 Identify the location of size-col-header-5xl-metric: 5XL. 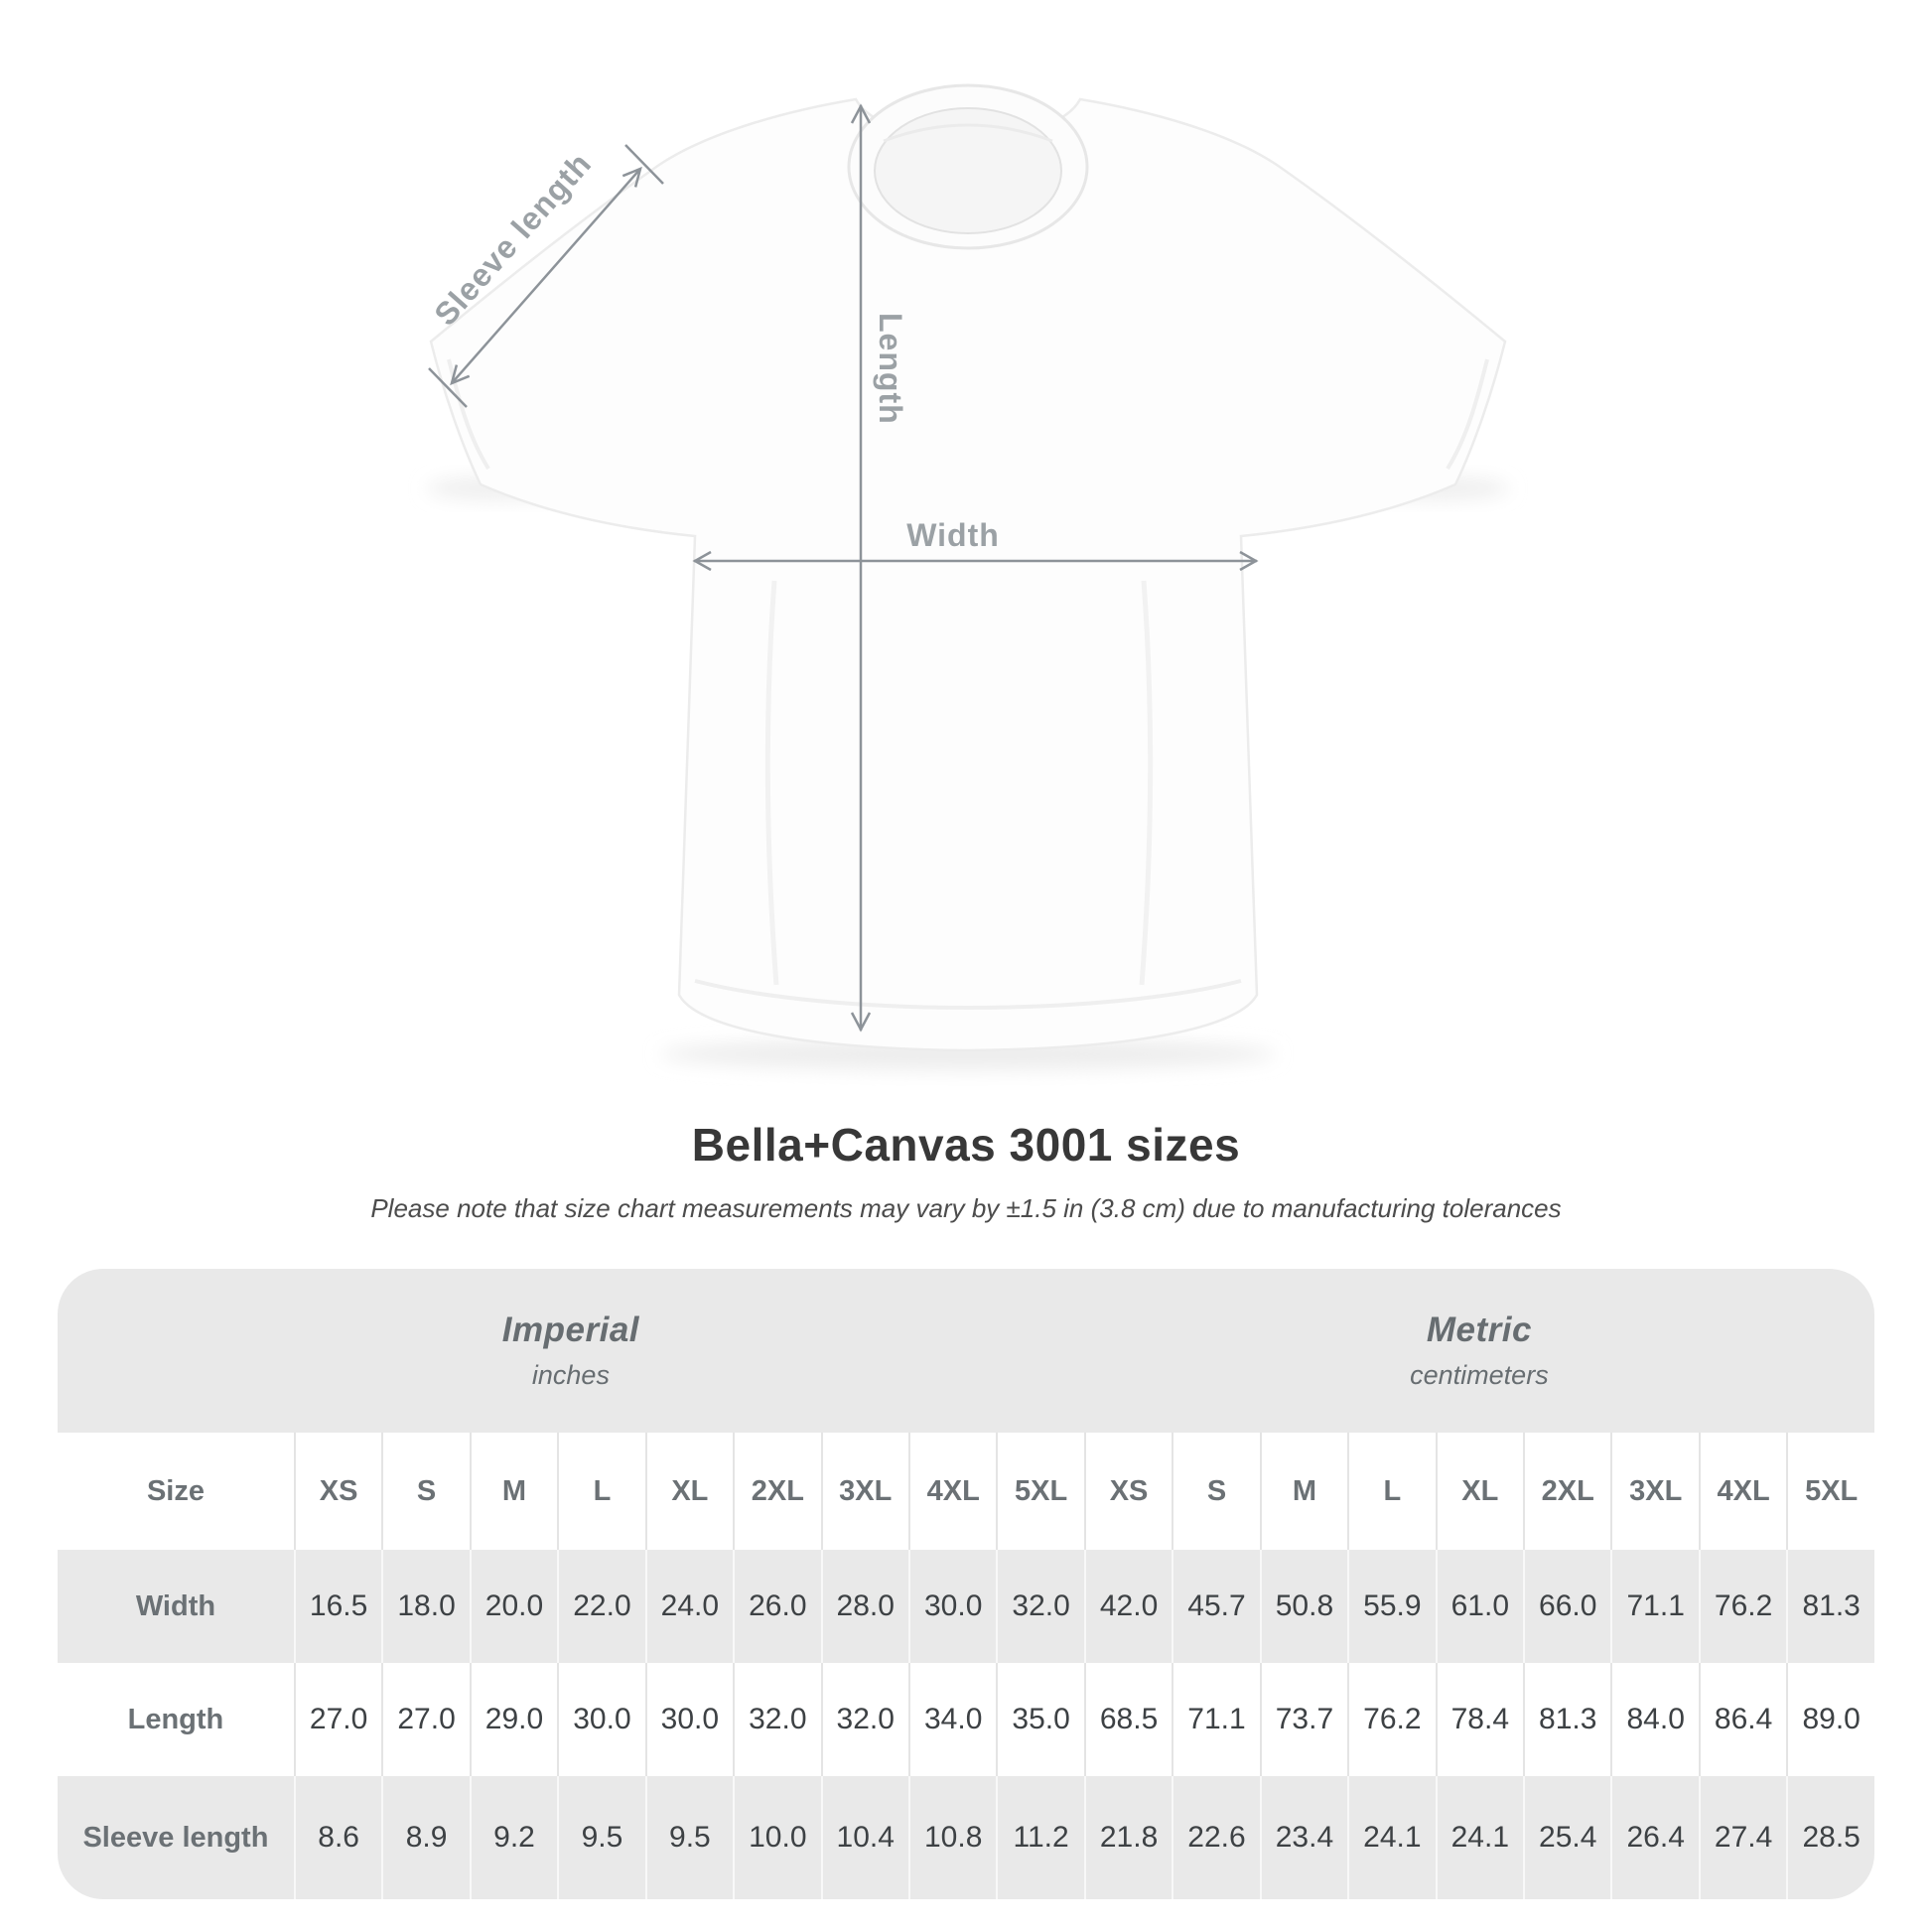
(1830, 1491).